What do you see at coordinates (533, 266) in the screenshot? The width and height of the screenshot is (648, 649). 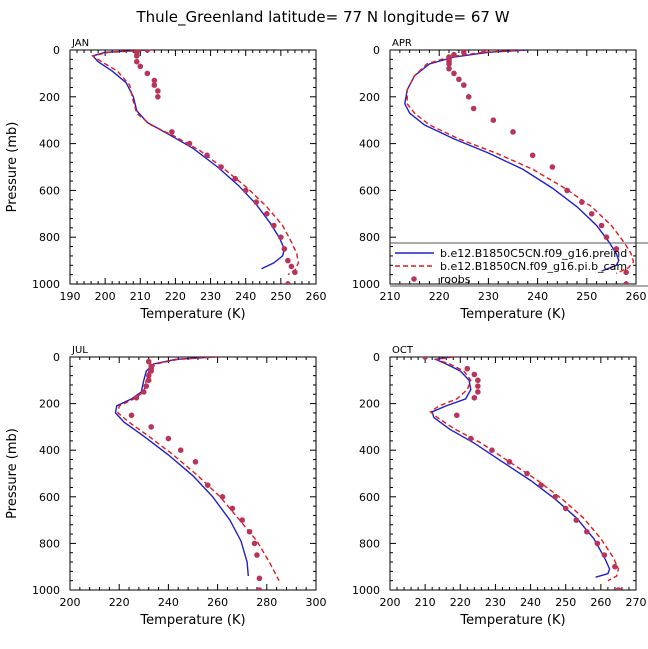 I see `legend-entry-label: b.e12.B1850CN.f09_g16.pi.b_cam` at bounding box center [533, 266].